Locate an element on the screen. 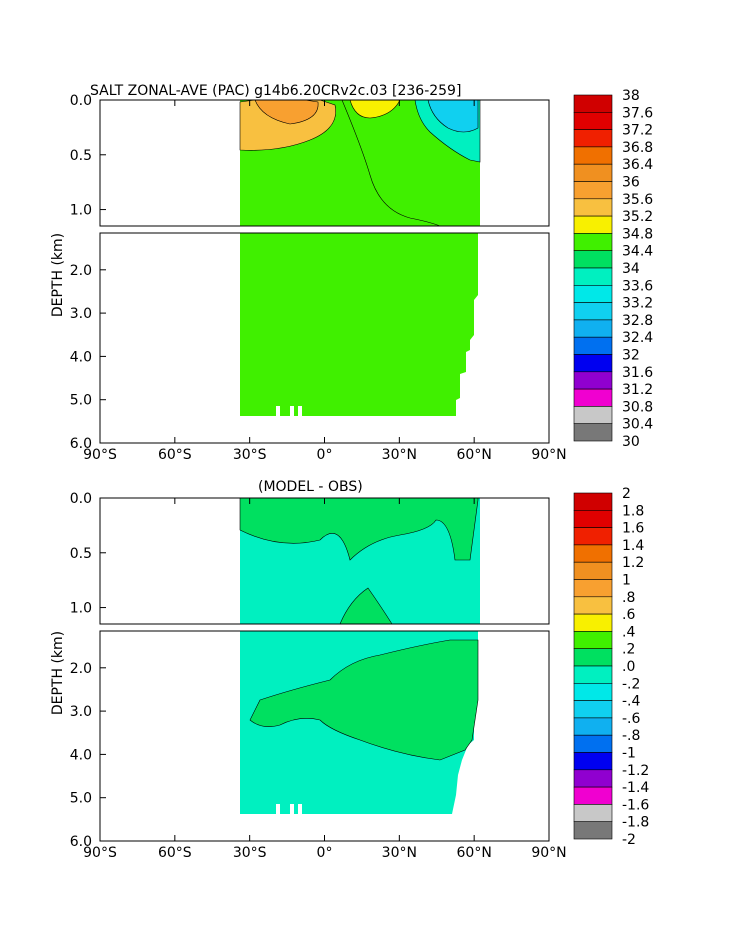 The width and height of the screenshot is (733, 945). colorbar-label: 38 is located at coordinates (631, 96).